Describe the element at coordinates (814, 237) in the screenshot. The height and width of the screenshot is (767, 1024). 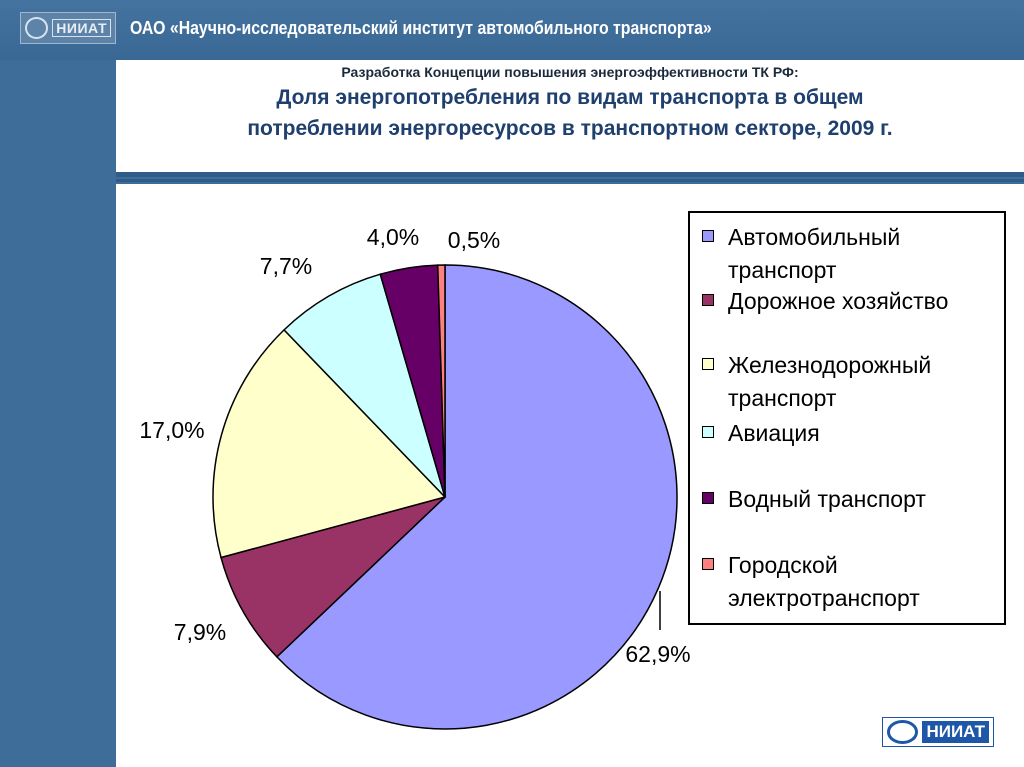
I see `legend-label: Автомобильный` at that location.